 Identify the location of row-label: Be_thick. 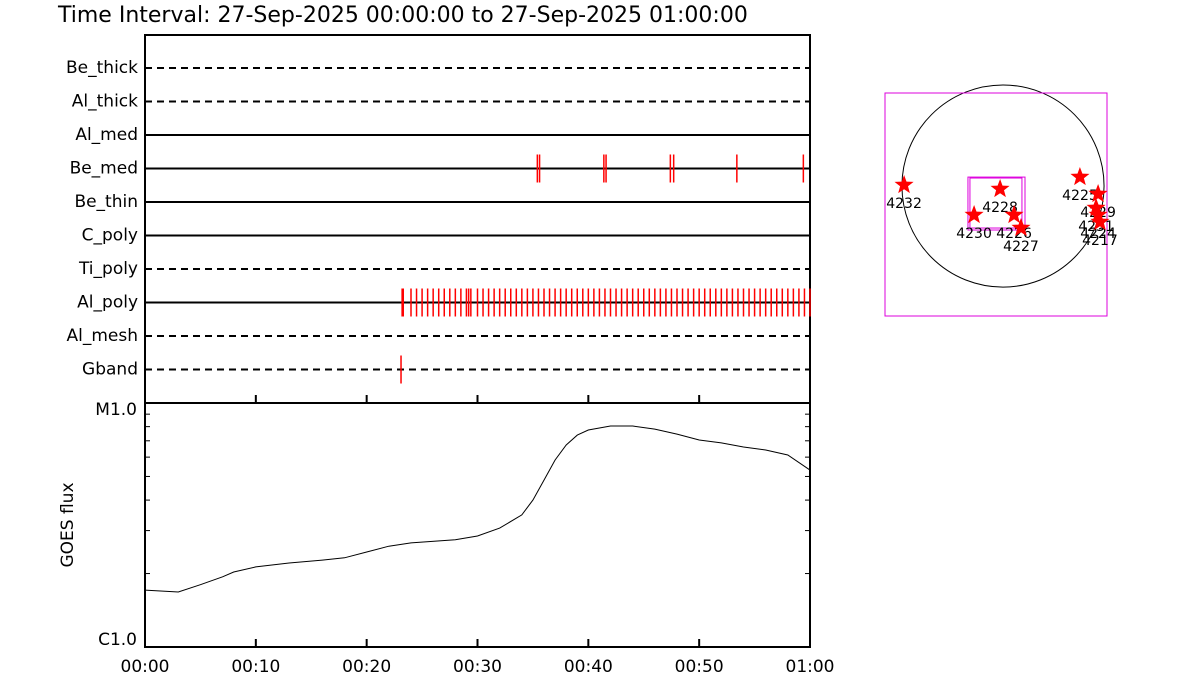
(102, 68).